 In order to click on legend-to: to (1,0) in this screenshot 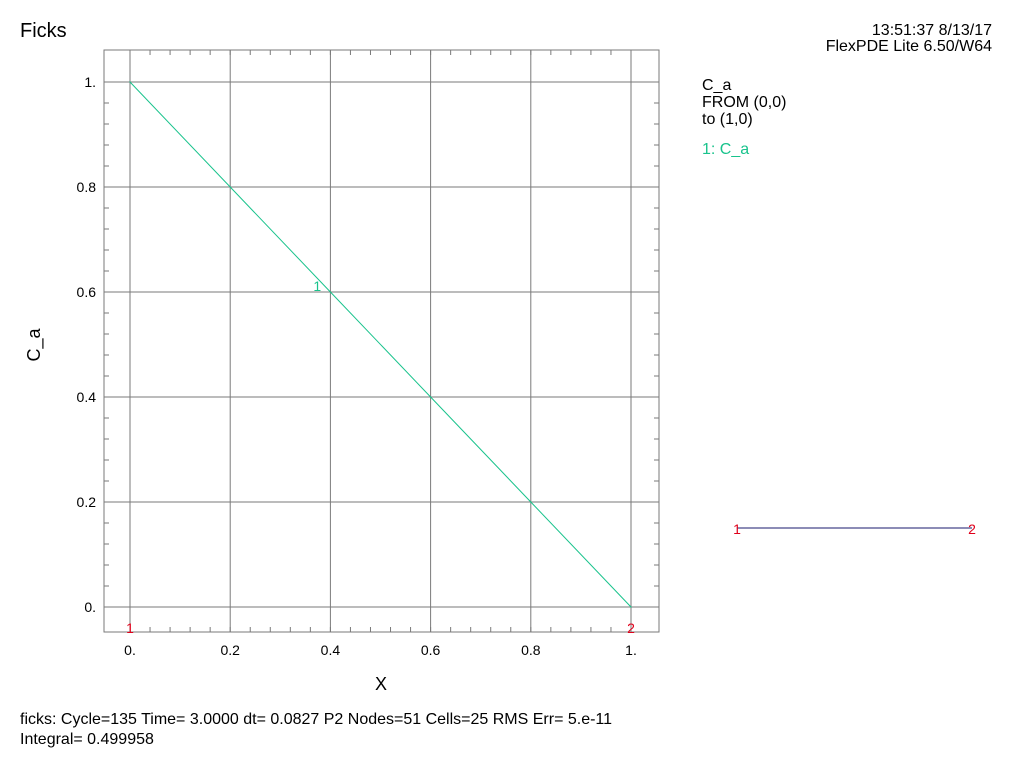, I will do `click(727, 119)`.